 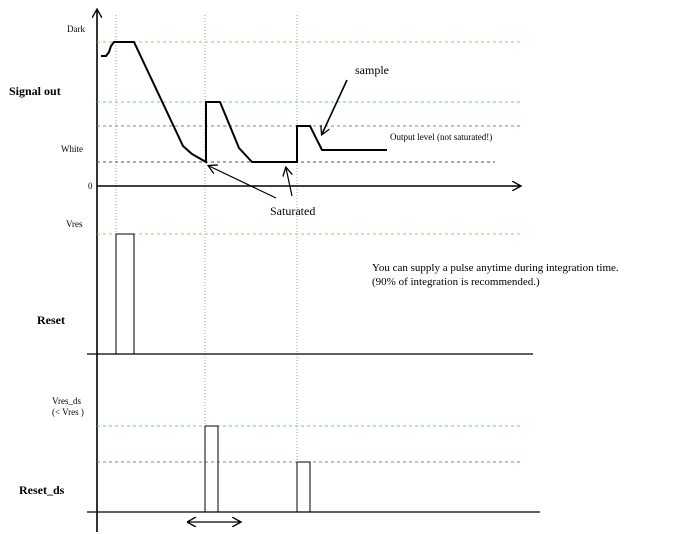 I want to click on vres-ds-note: (< Vres ), so click(x=68, y=412).